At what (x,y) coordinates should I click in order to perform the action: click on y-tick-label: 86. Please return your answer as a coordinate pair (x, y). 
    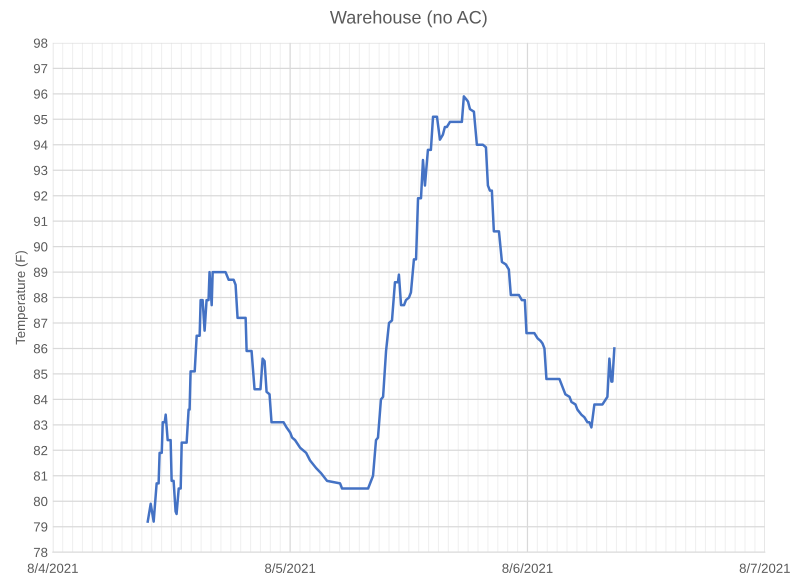
    Looking at the image, I should click on (41, 349).